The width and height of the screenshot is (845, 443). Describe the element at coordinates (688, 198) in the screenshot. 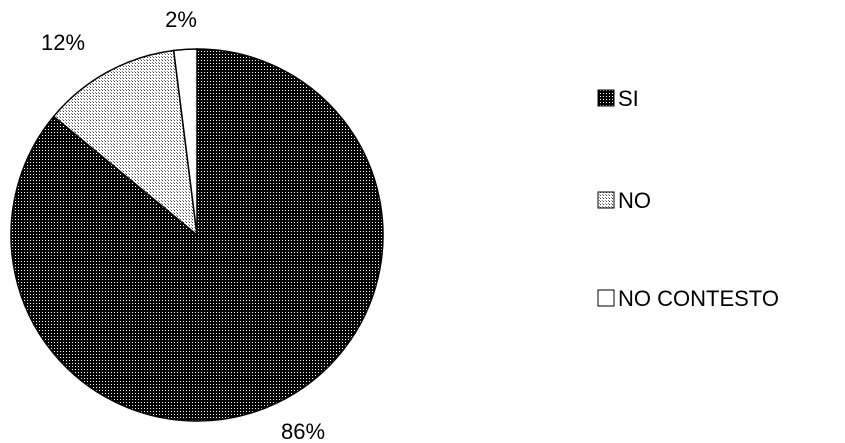

I see `legend: SI NO NO CONTESTO` at that location.